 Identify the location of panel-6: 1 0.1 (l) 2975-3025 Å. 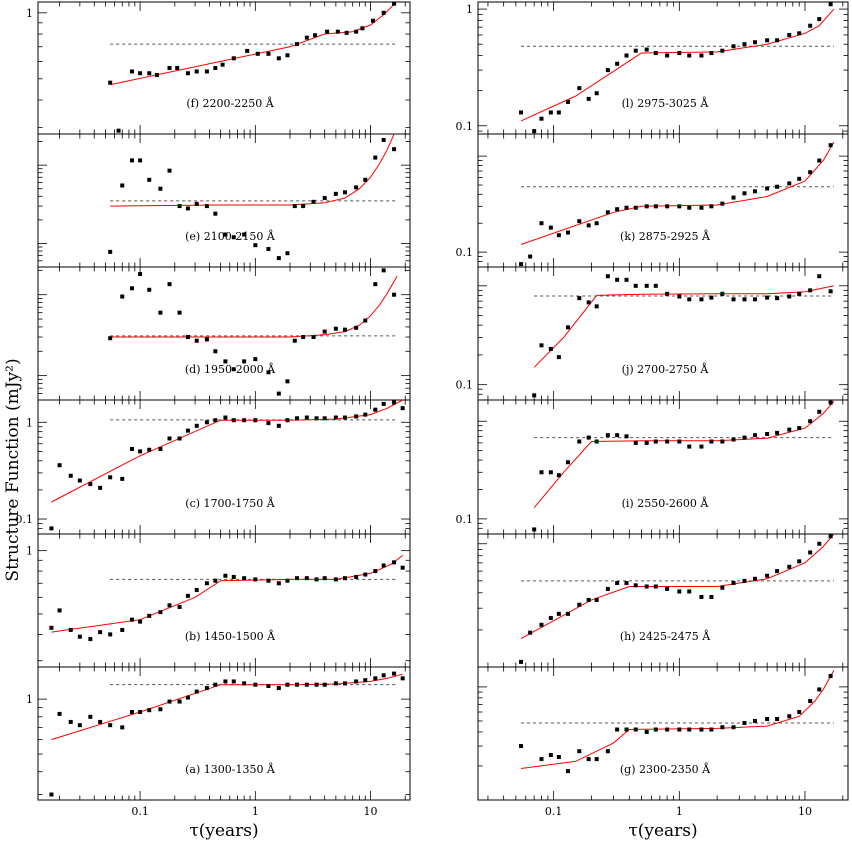
(652, 68).